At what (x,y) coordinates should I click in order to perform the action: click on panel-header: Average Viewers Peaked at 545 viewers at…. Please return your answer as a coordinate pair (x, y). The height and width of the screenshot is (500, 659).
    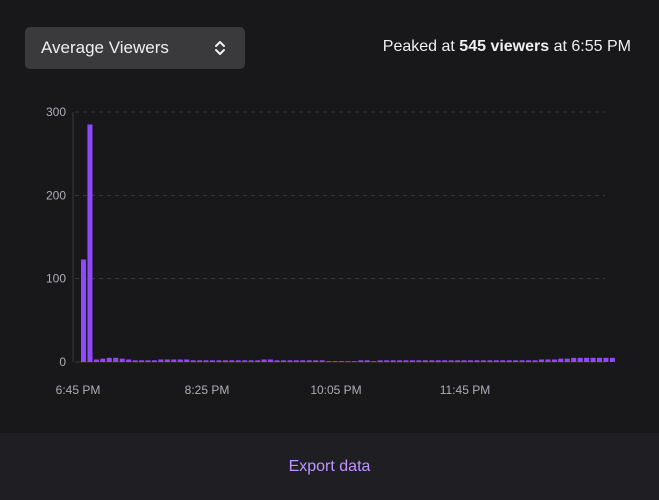
    Looking at the image, I should click on (330, 48).